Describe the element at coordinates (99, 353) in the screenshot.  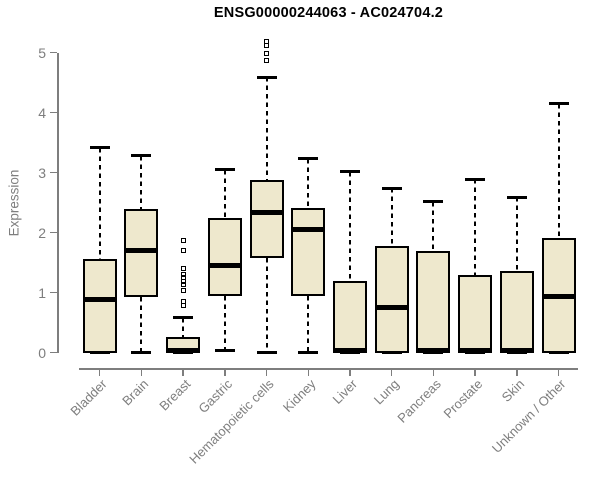
I see `whisker-cap-lower-bladder` at that location.